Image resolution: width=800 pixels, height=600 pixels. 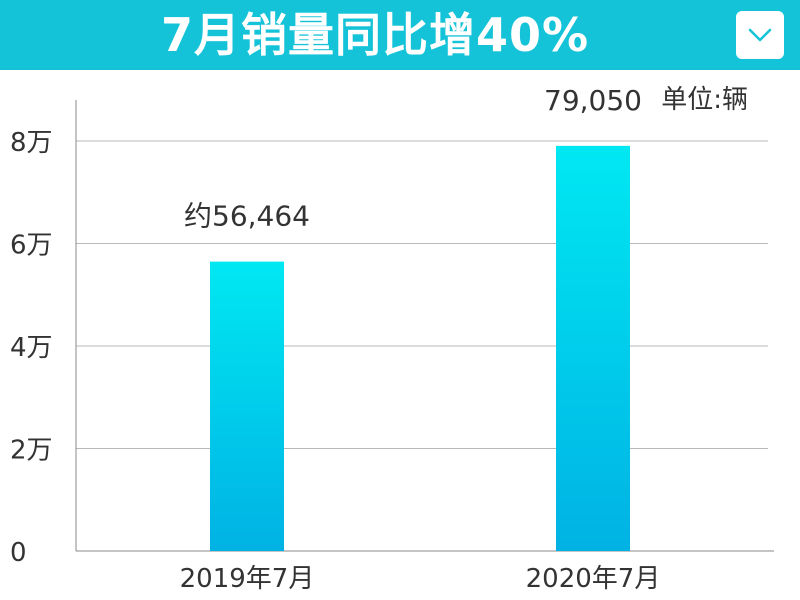 I want to click on y-tick-labels: 0 2万 4万 6万 8万, so click(x=31, y=348).